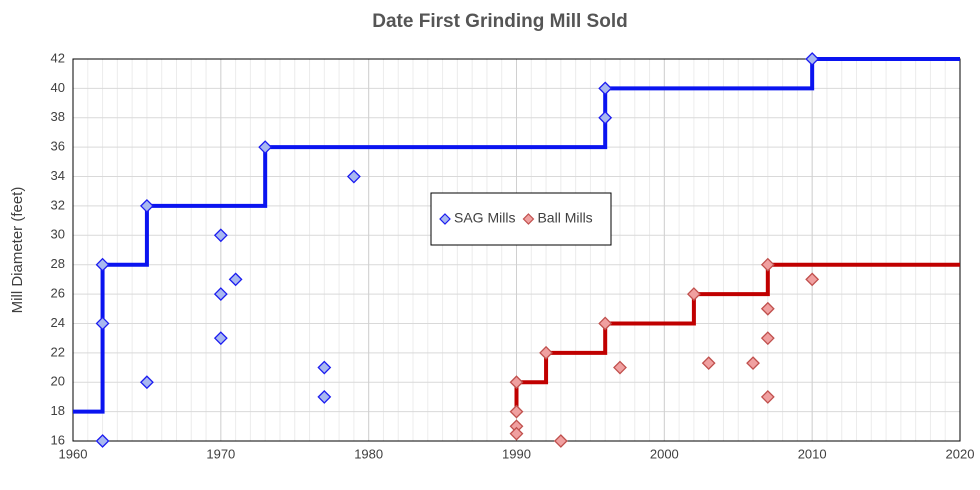 This screenshot has width=980, height=490. I want to click on y-tick-label: 16, so click(58, 439).